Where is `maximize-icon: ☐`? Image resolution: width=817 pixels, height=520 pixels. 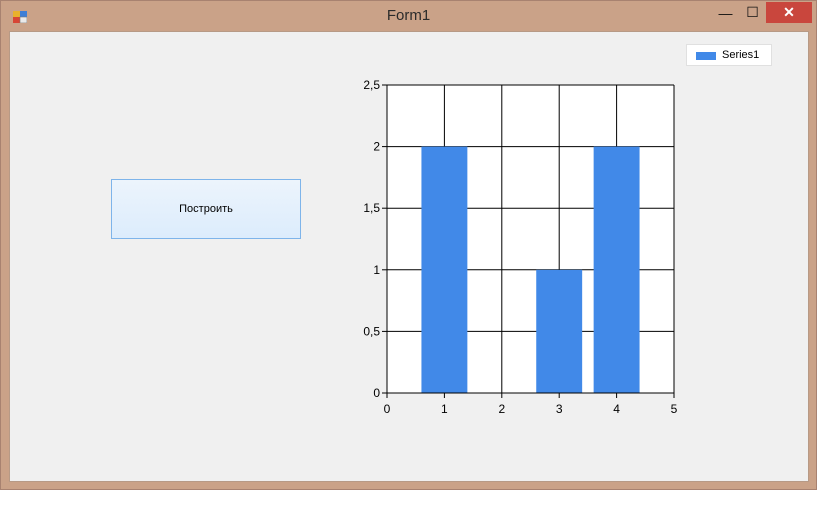 maximize-icon: ☐ is located at coordinates (752, 12).